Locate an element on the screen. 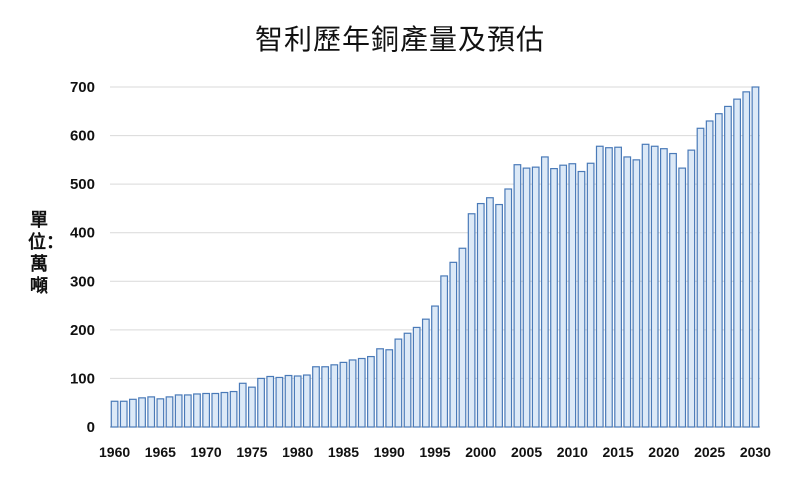 The height and width of the screenshot is (483, 800). bar-2020 is located at coordinates (663, 288).